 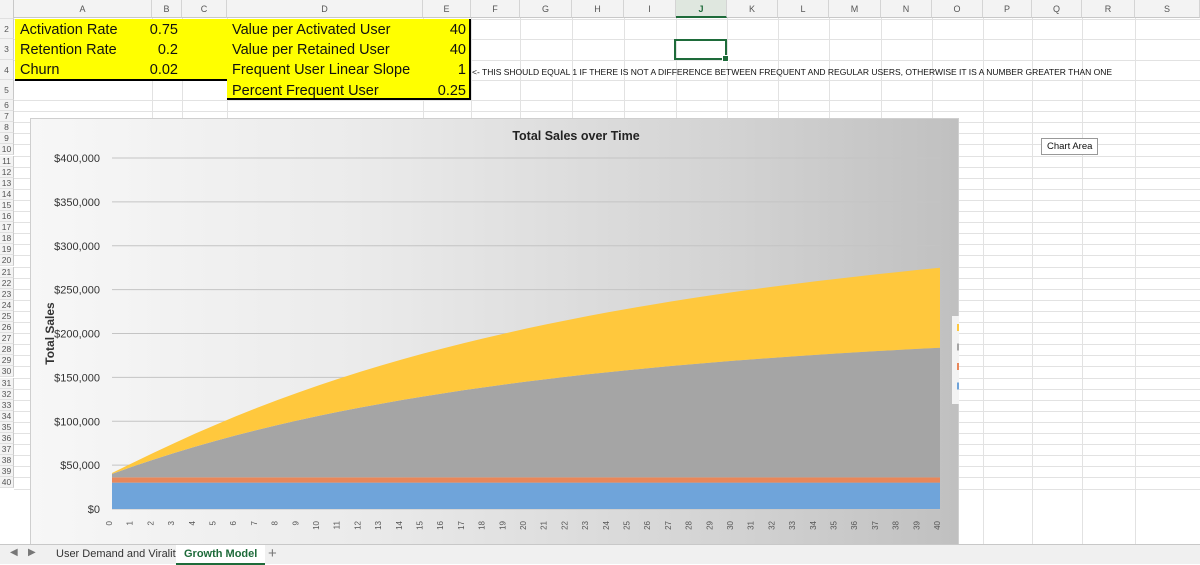 What do you see at coordinates (730, 524) in the screenshot?
I see `x-tick-label: 30` at bounding box center [730, 524].